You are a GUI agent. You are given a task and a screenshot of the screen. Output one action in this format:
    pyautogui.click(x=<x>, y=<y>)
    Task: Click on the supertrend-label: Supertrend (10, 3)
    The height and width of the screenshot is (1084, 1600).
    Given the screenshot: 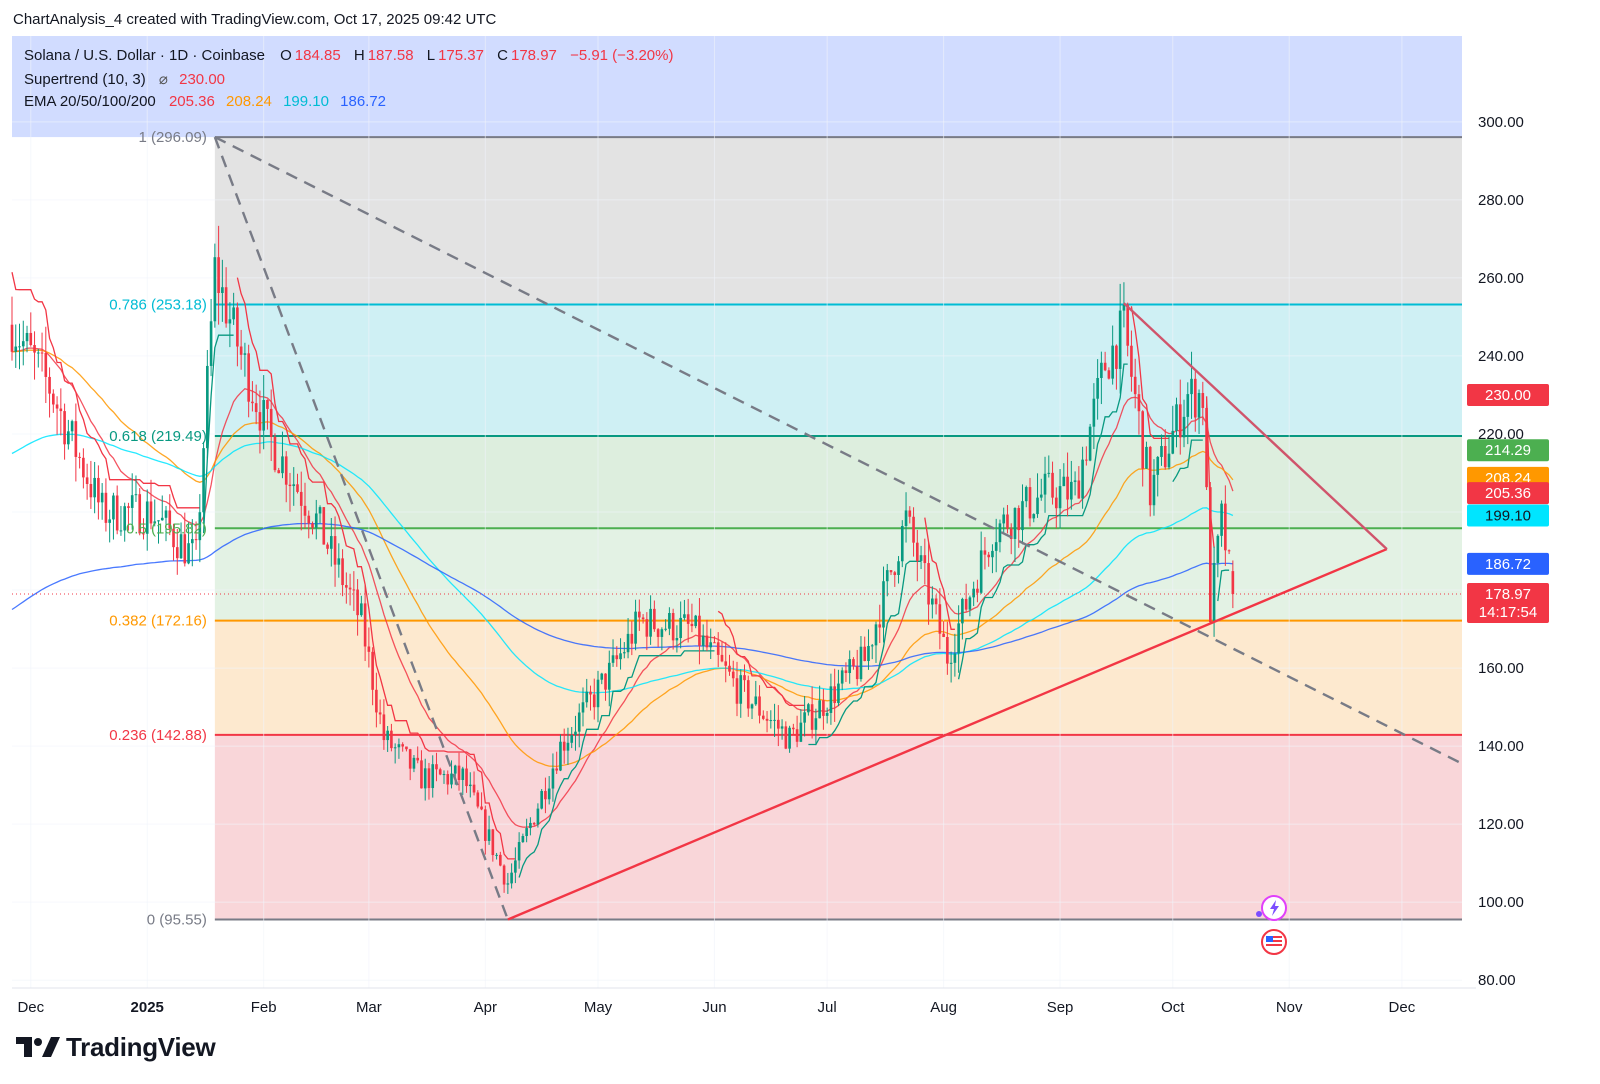 What is the action you would take?
    pyautogui.click(x=85, y=79)
    